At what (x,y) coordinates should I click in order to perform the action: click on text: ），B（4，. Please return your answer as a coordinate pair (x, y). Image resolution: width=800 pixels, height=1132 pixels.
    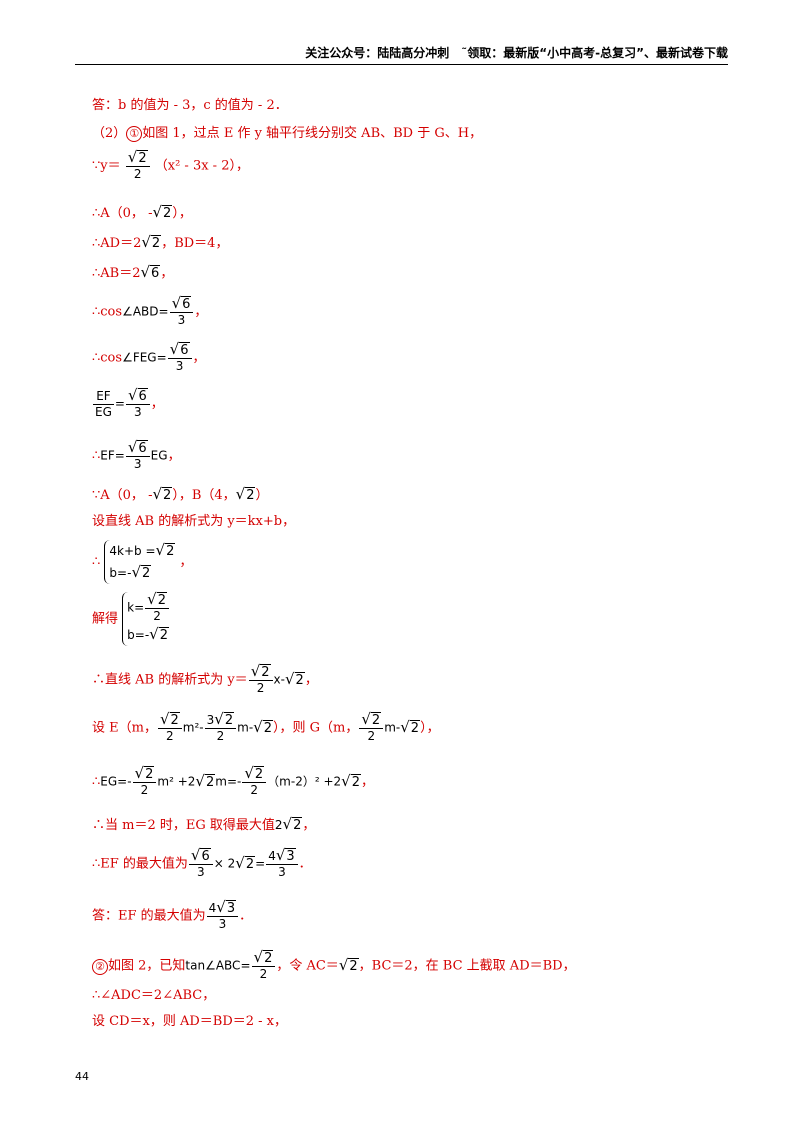
    Looking at the image, I should click on (204, 495).